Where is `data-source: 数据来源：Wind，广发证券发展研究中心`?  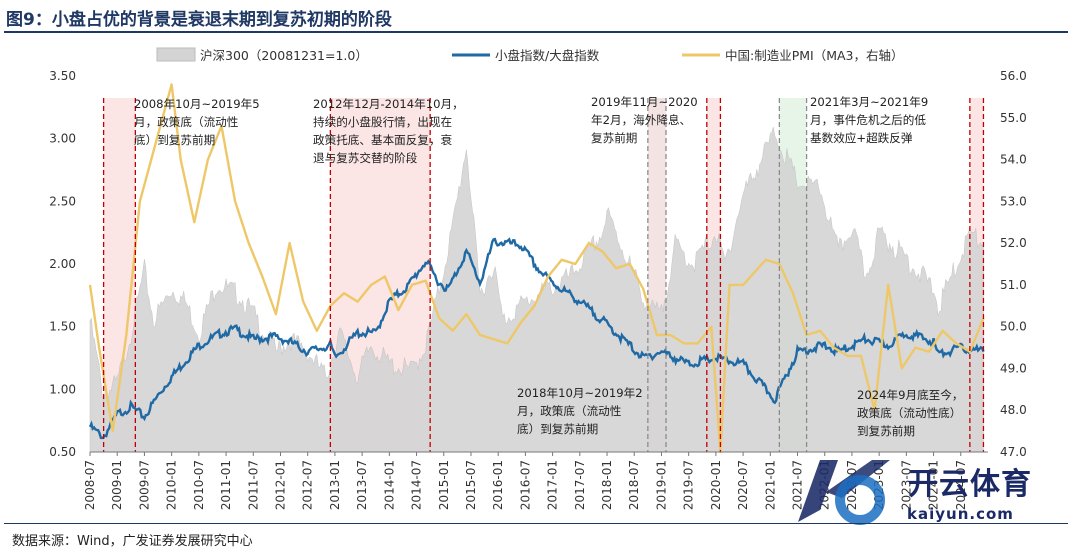 data-source: 数据来源：Wind，广发证券发展研究中心 is located at coordinates (132, 541).